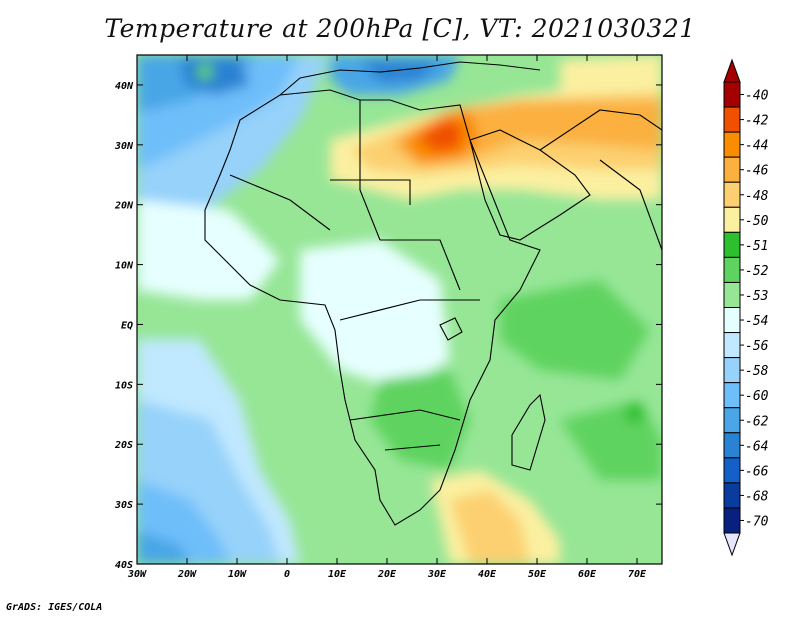 This screenshot has height=618, width=800. I want to click on lon-tick-label: 70E, so click(637, 574).